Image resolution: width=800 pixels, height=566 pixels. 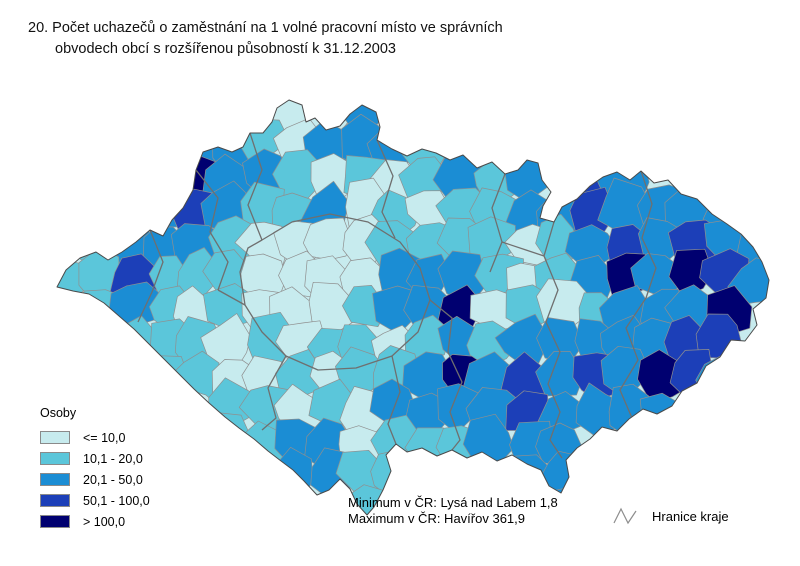 I want to click on legend-row: > 100,0, so click(x=95, y=521).